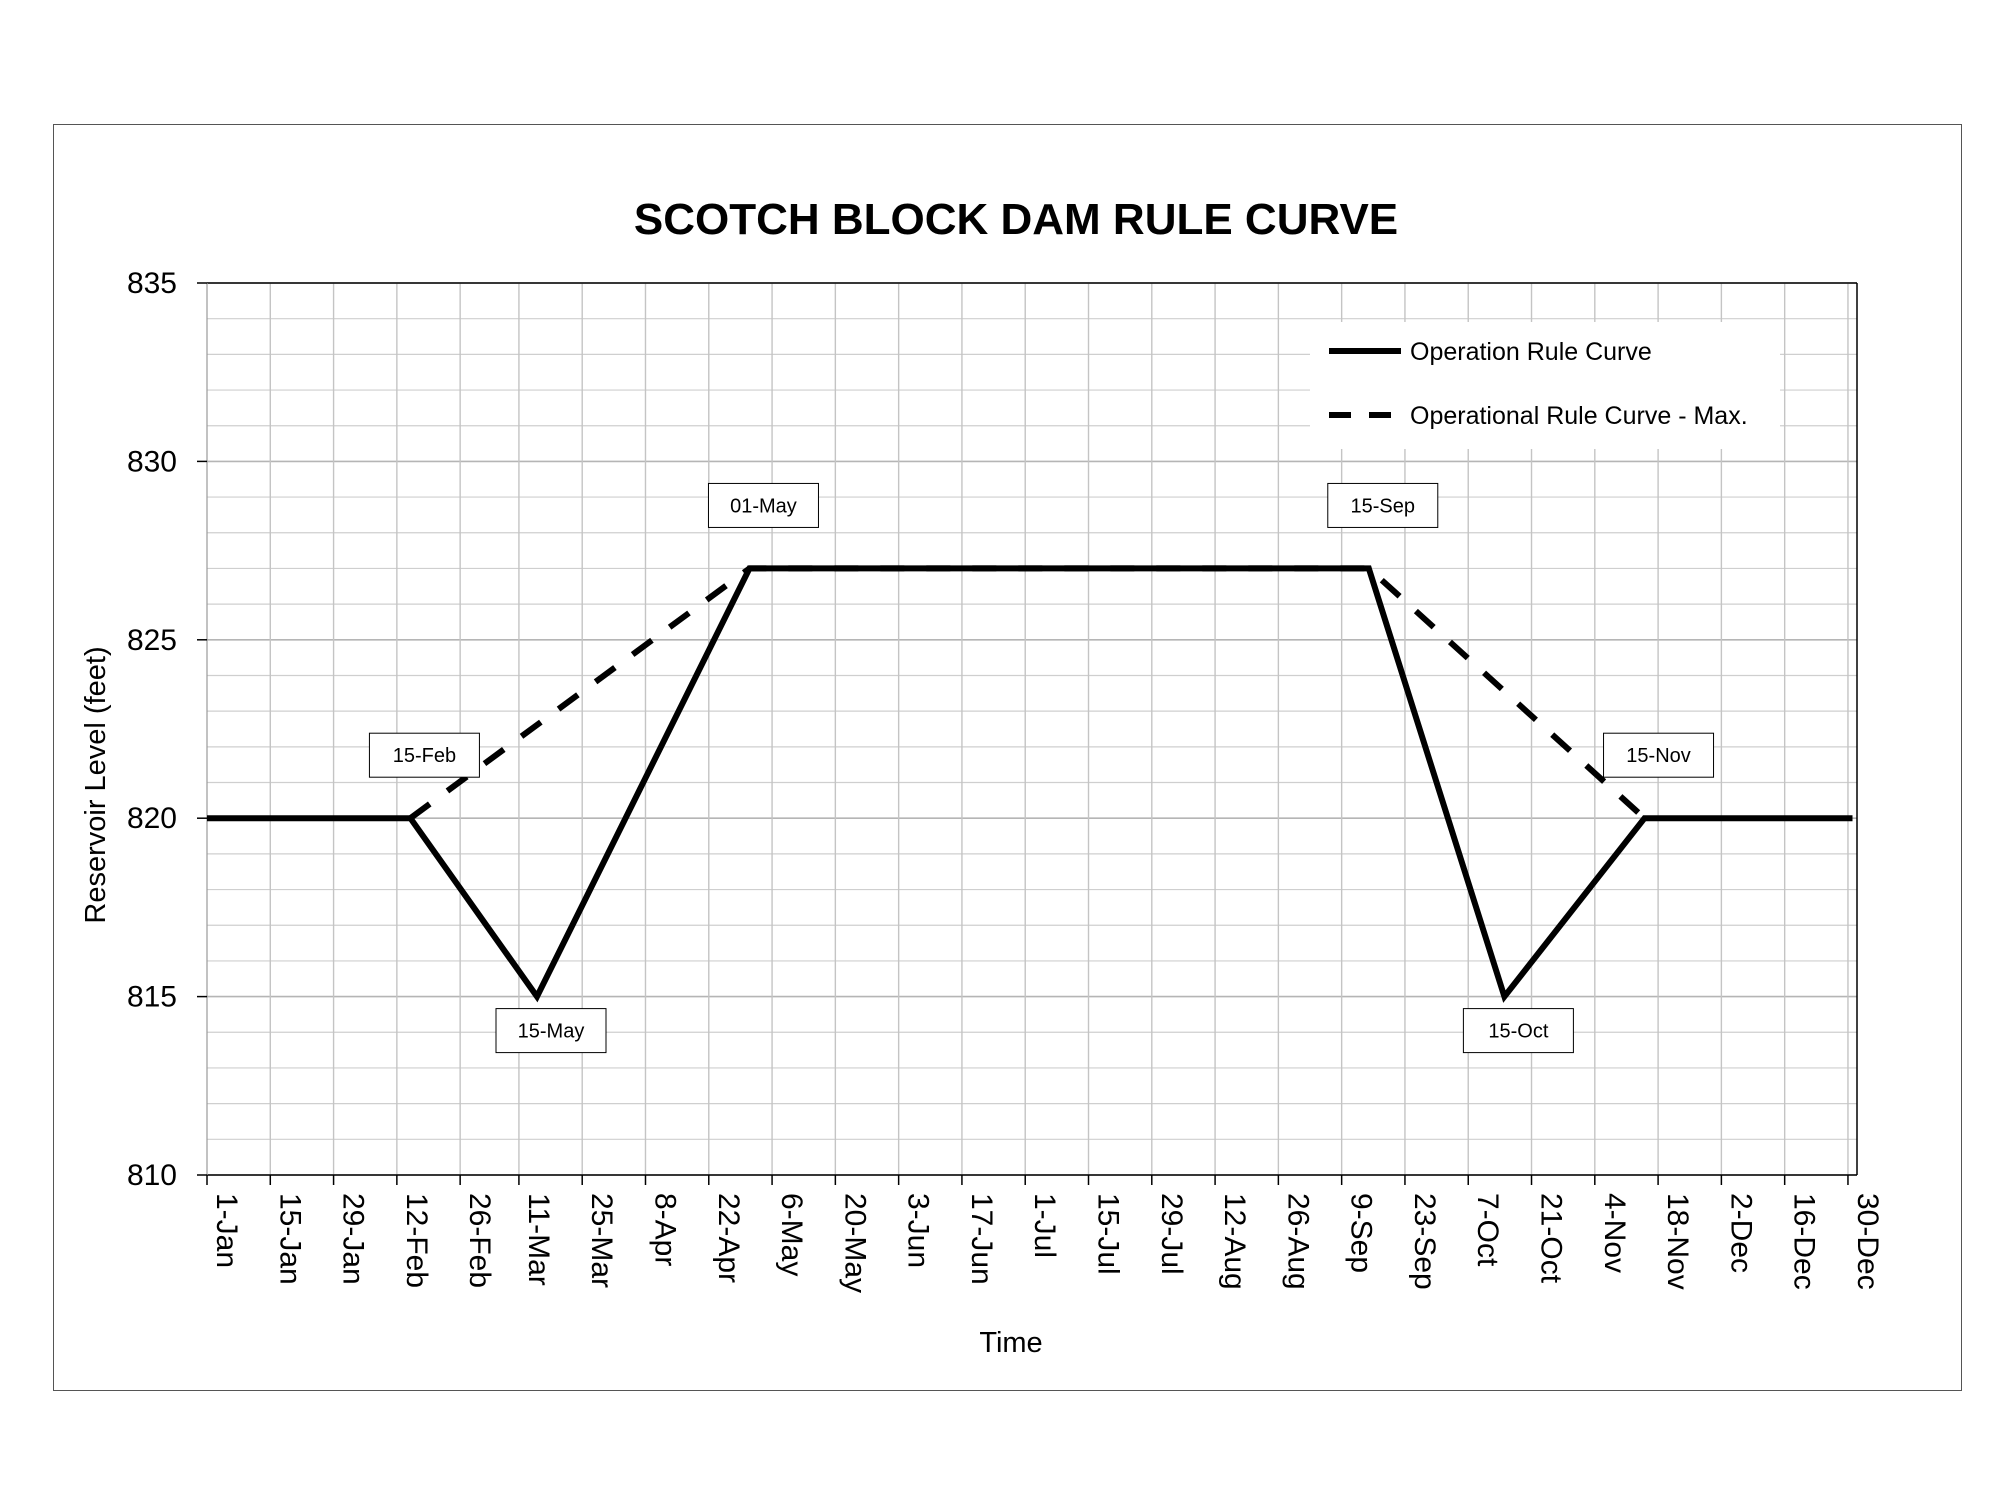  Describe the element at coordinates (152, 283) in the screenshot. I see `y-tick-label: 835` at that location.